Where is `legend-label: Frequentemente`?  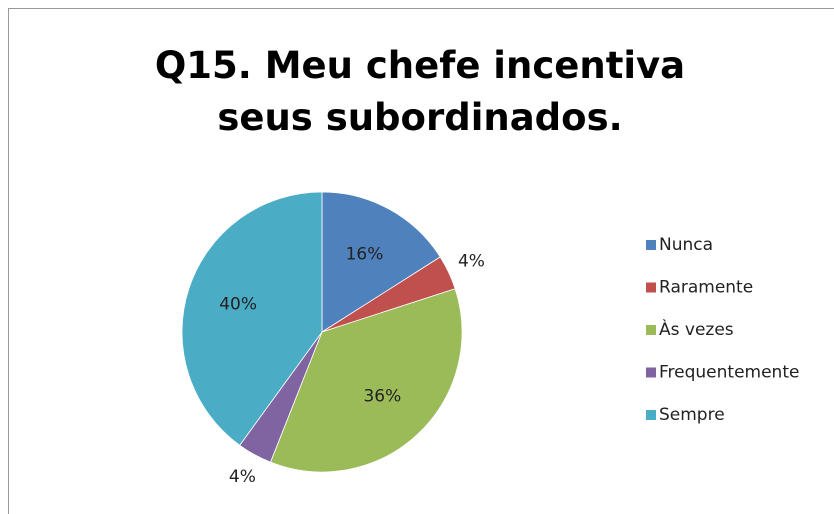 legend-label: Frequentemente is located at coordinates (729, 373).